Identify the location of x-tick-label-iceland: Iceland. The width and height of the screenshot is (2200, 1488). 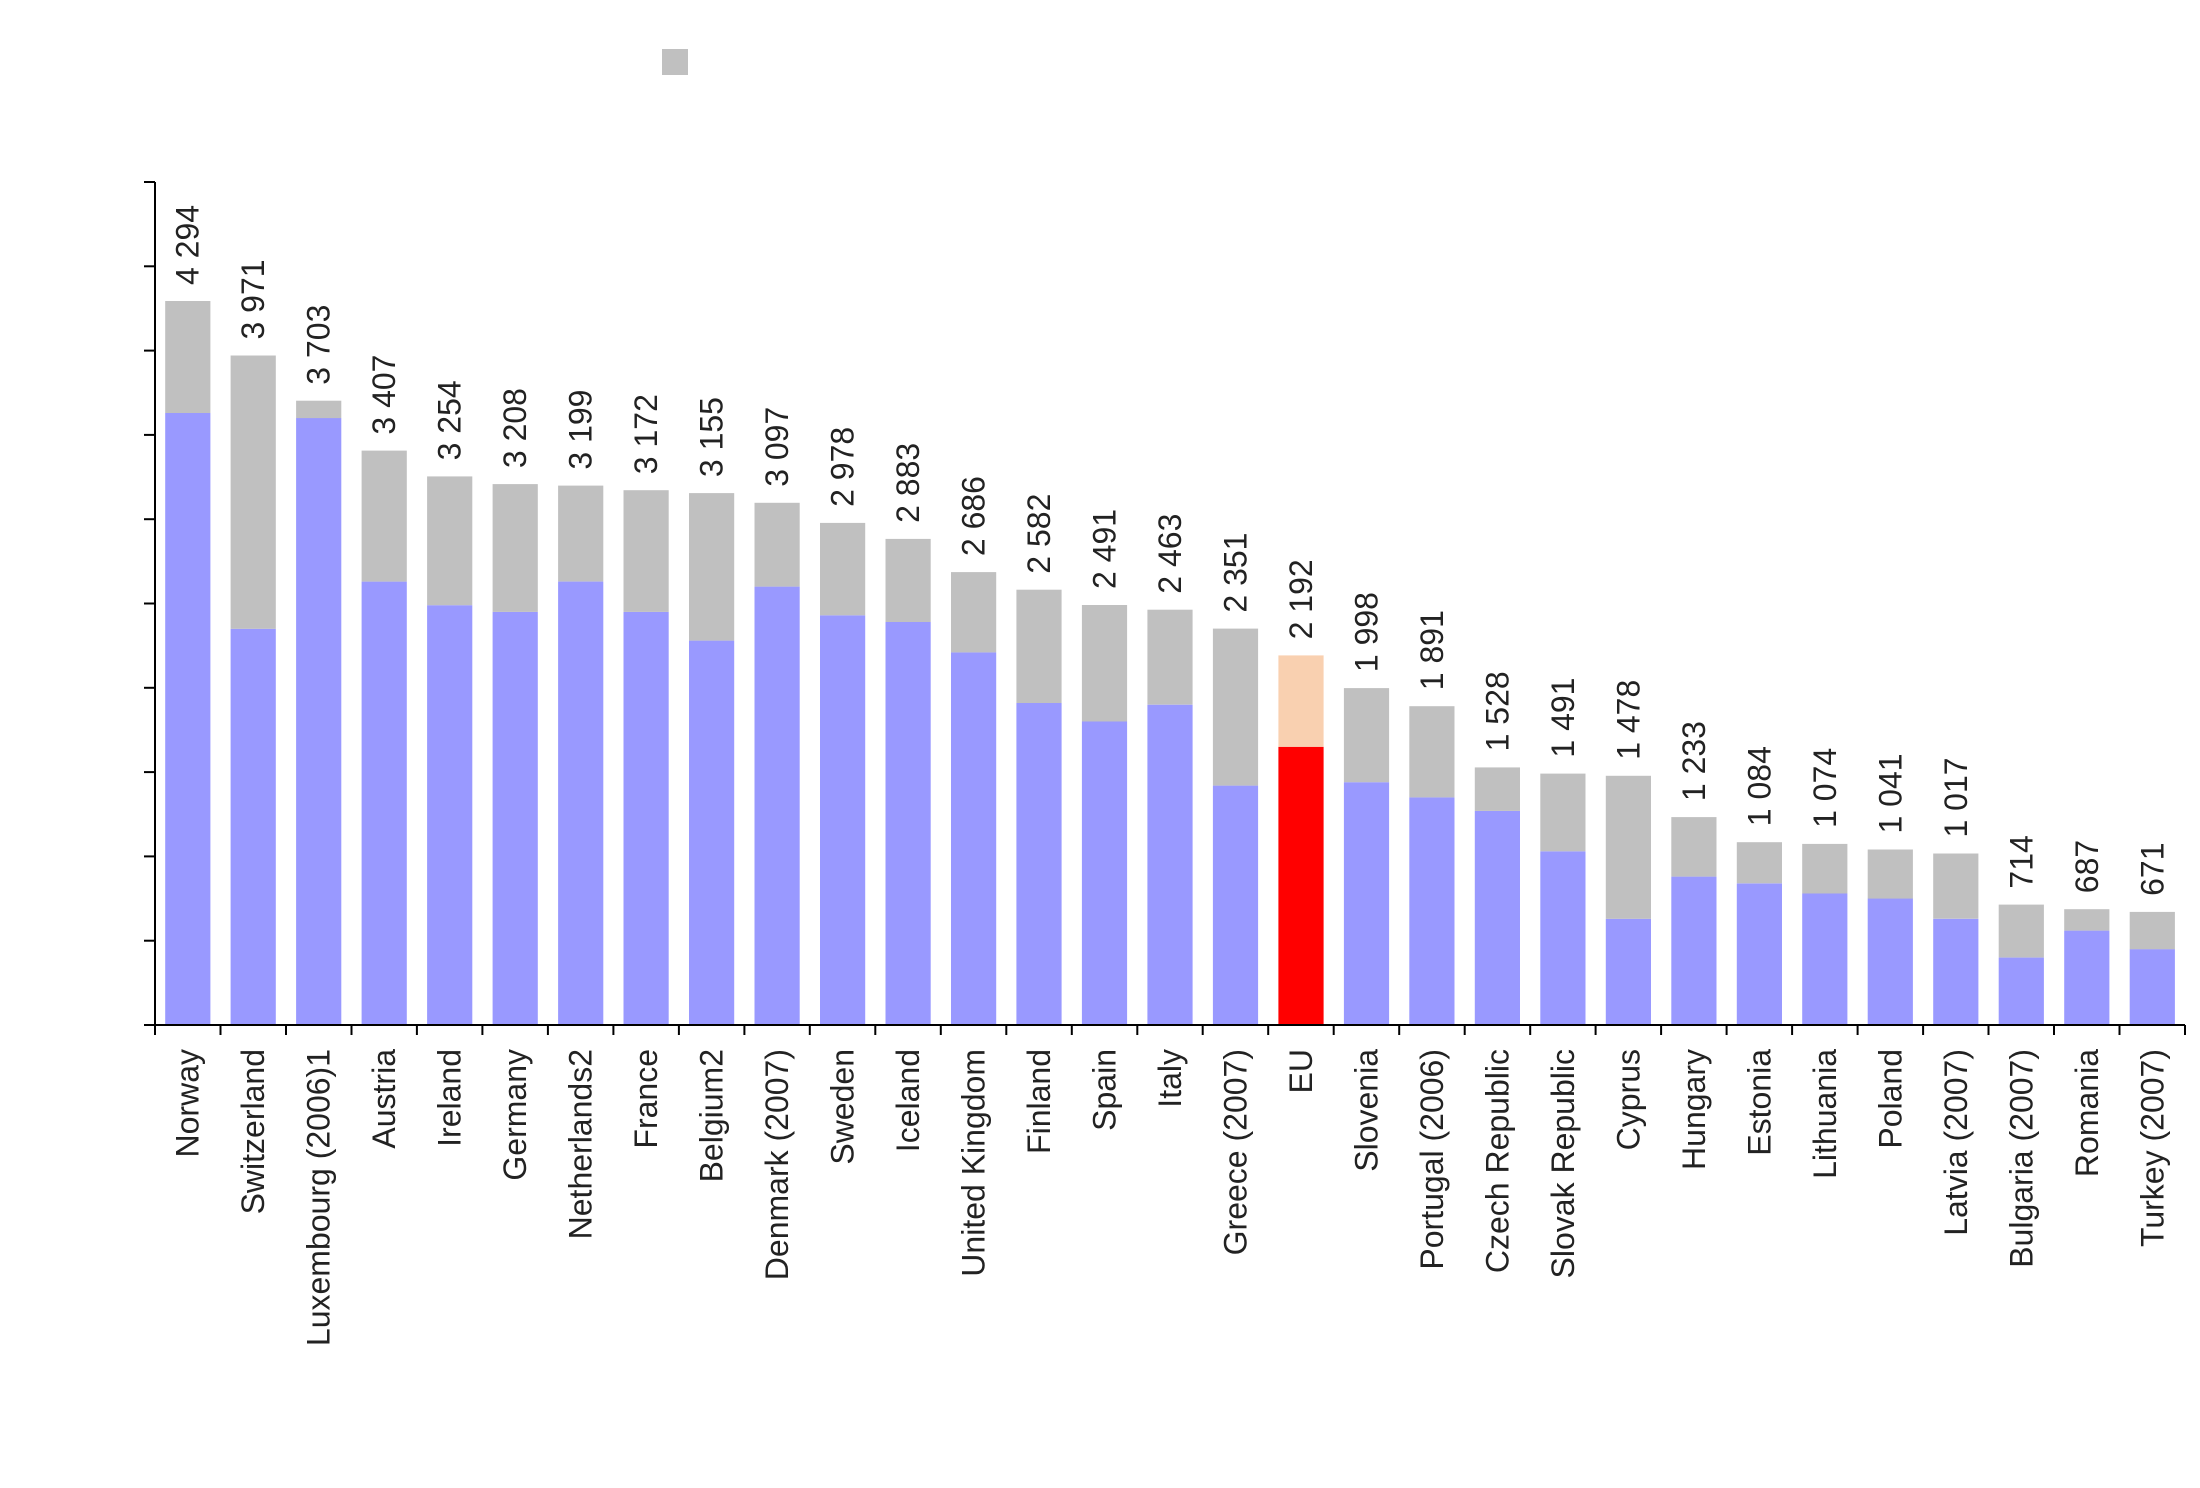
(908, 1100).